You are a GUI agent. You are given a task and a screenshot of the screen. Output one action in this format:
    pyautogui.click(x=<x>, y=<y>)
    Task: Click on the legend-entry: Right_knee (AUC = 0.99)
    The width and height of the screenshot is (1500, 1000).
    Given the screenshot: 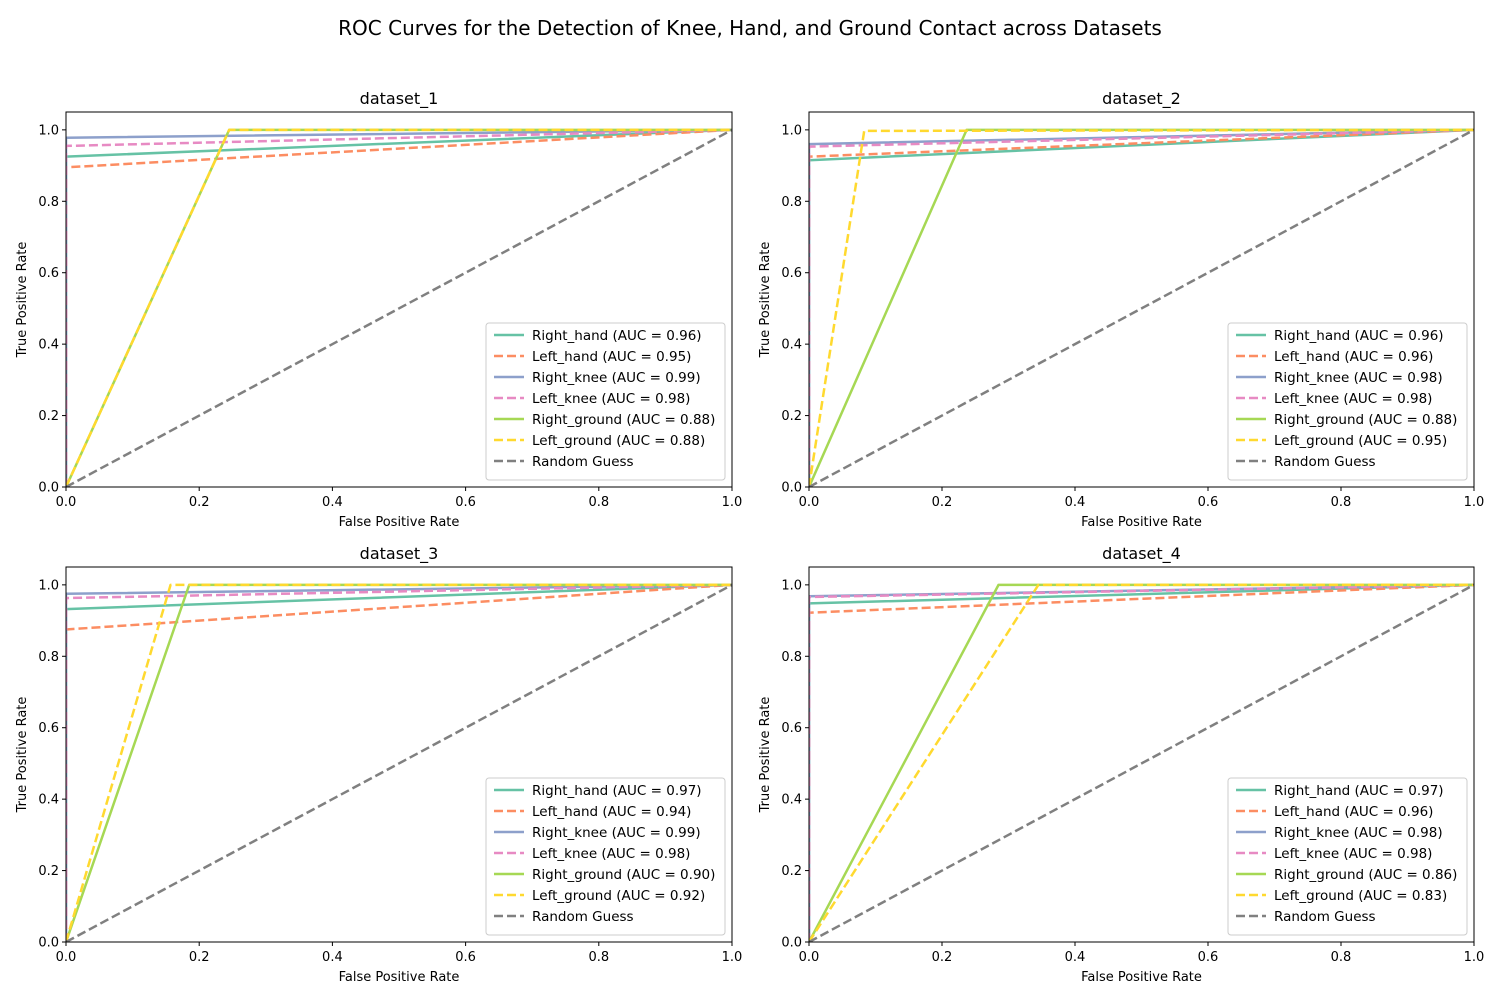 What is the action you would take?
    pyautogui.click(x=616, y=833)
    